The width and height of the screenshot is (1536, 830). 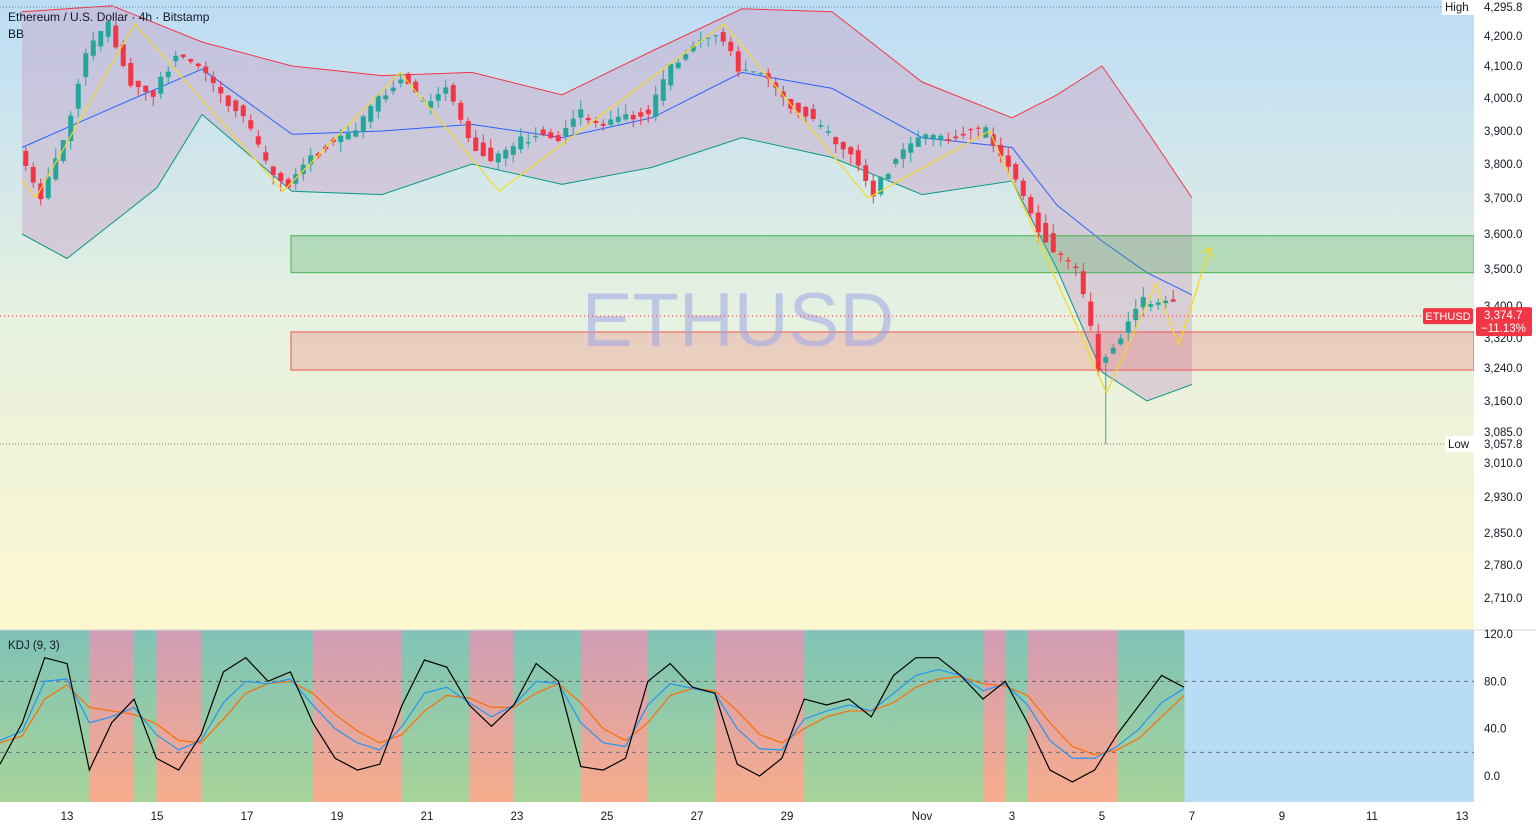 I want to click on kdj-title: KDJ (9, 3), so click(x=34, y=646).